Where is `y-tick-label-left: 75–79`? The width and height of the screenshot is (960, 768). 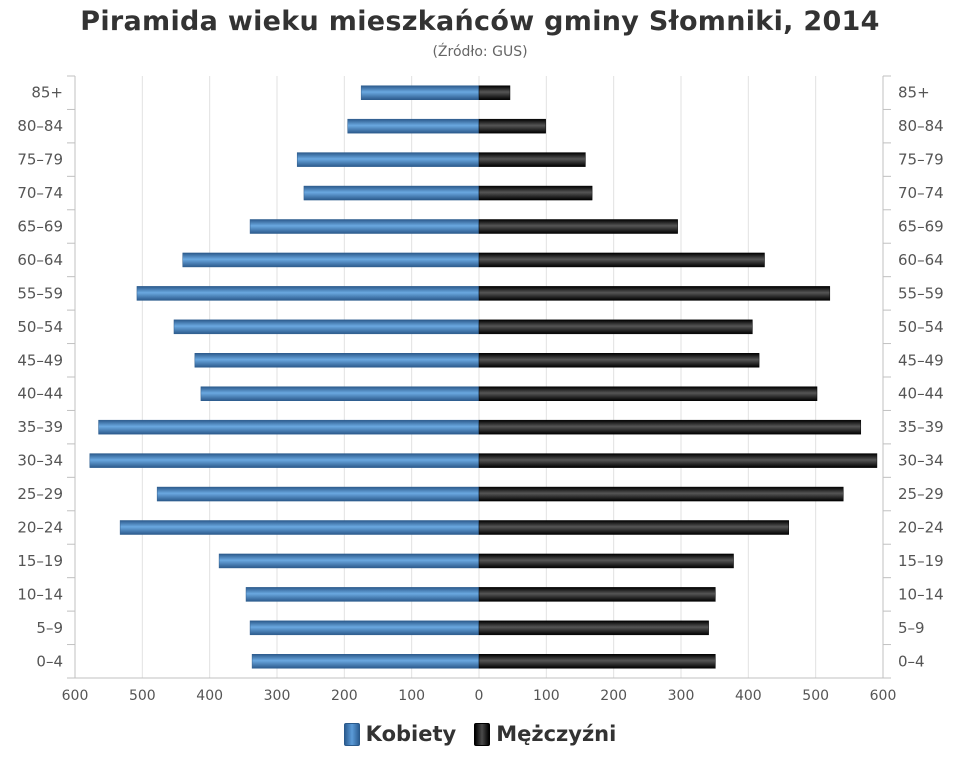 y-tick-label-left: 75–79 is located at coordinates (40, 160).